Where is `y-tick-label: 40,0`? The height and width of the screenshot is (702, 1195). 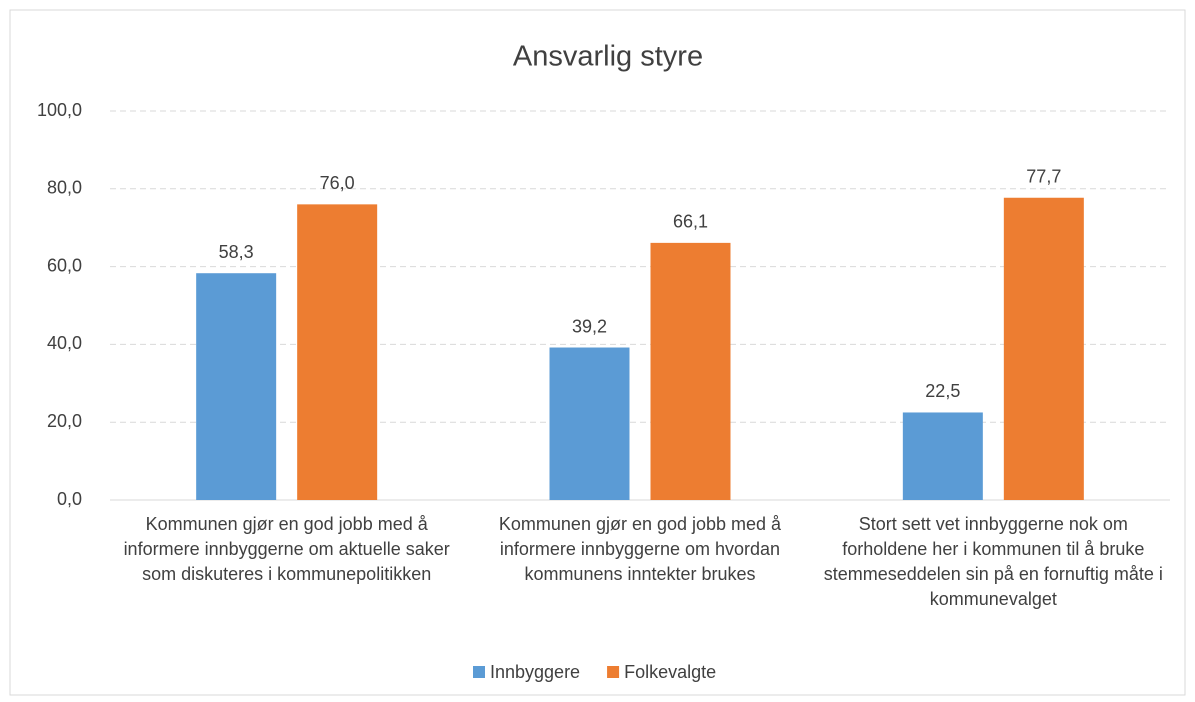
y-tick-label: 40,0 is located at coordinates (64, 343).